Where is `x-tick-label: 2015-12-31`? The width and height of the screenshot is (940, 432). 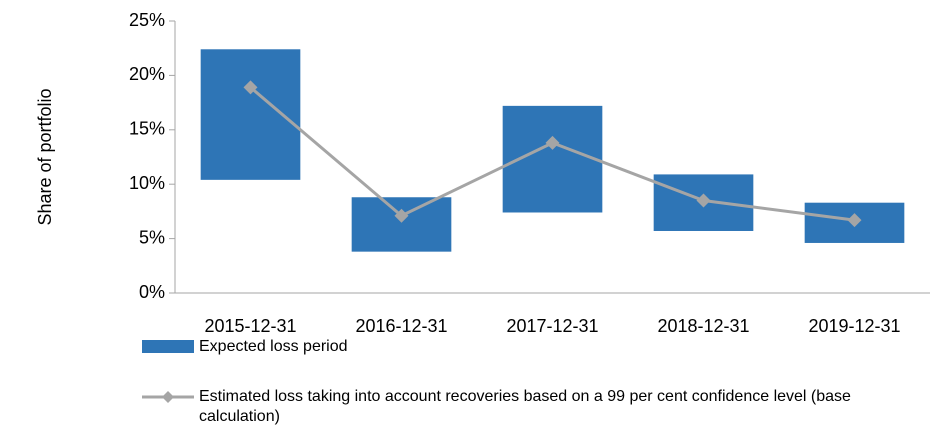 x-tick-label: 2015-12-31 is located at coordinates (250, 326).